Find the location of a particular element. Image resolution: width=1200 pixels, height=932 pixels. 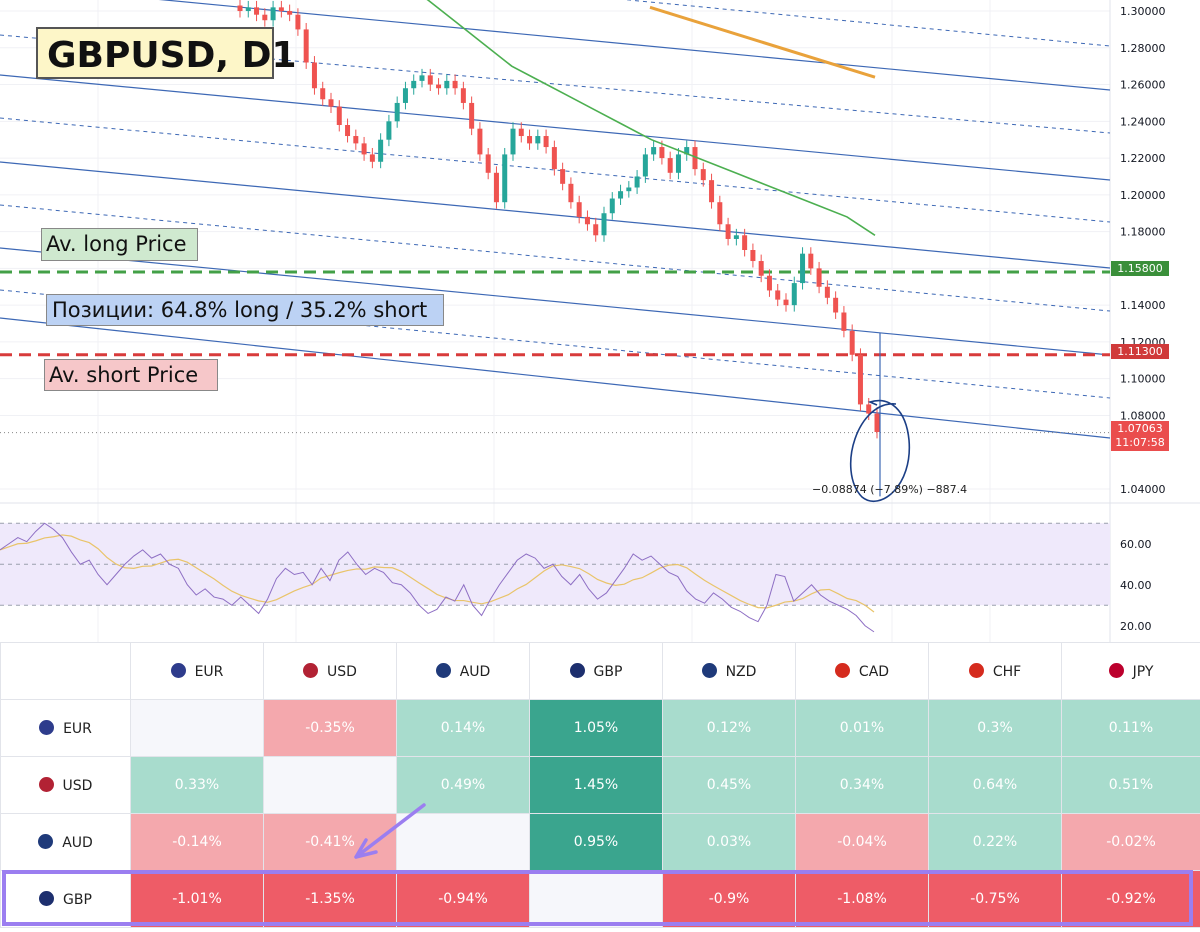

table-cell: -0.35% is located at coordinates (330, 728).